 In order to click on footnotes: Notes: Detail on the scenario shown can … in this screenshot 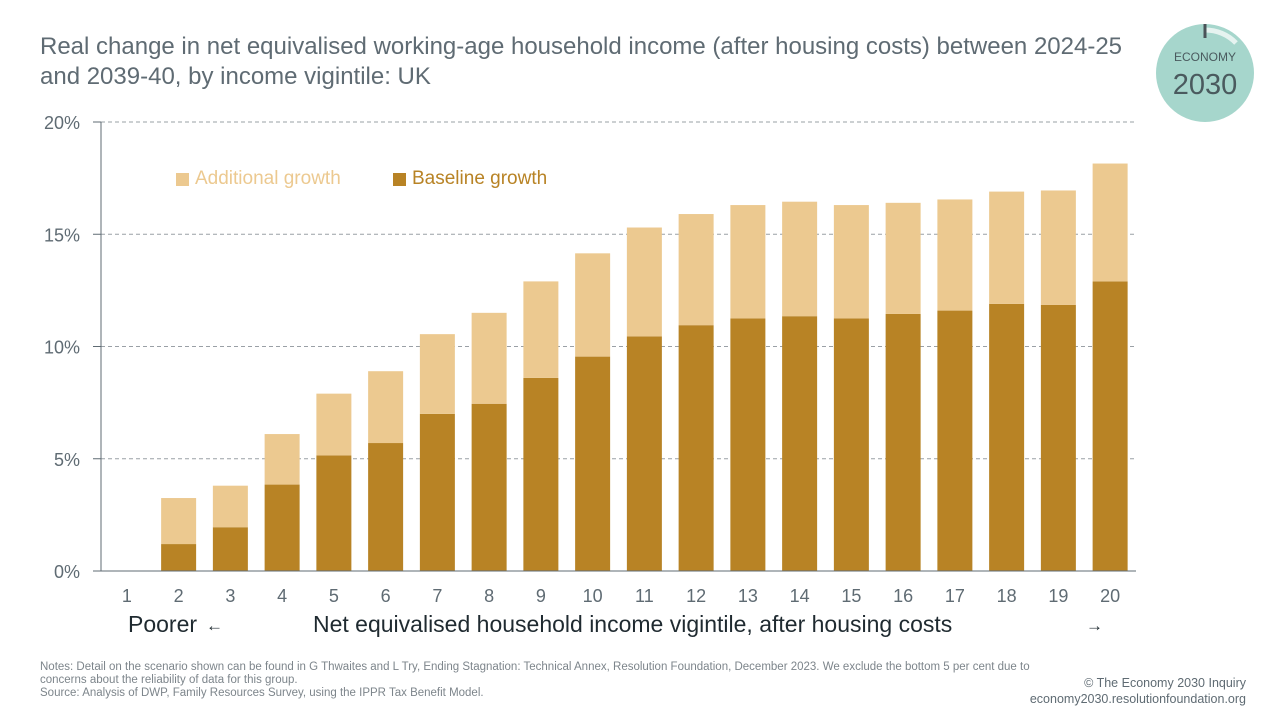, I will do `click(545, 680)`.